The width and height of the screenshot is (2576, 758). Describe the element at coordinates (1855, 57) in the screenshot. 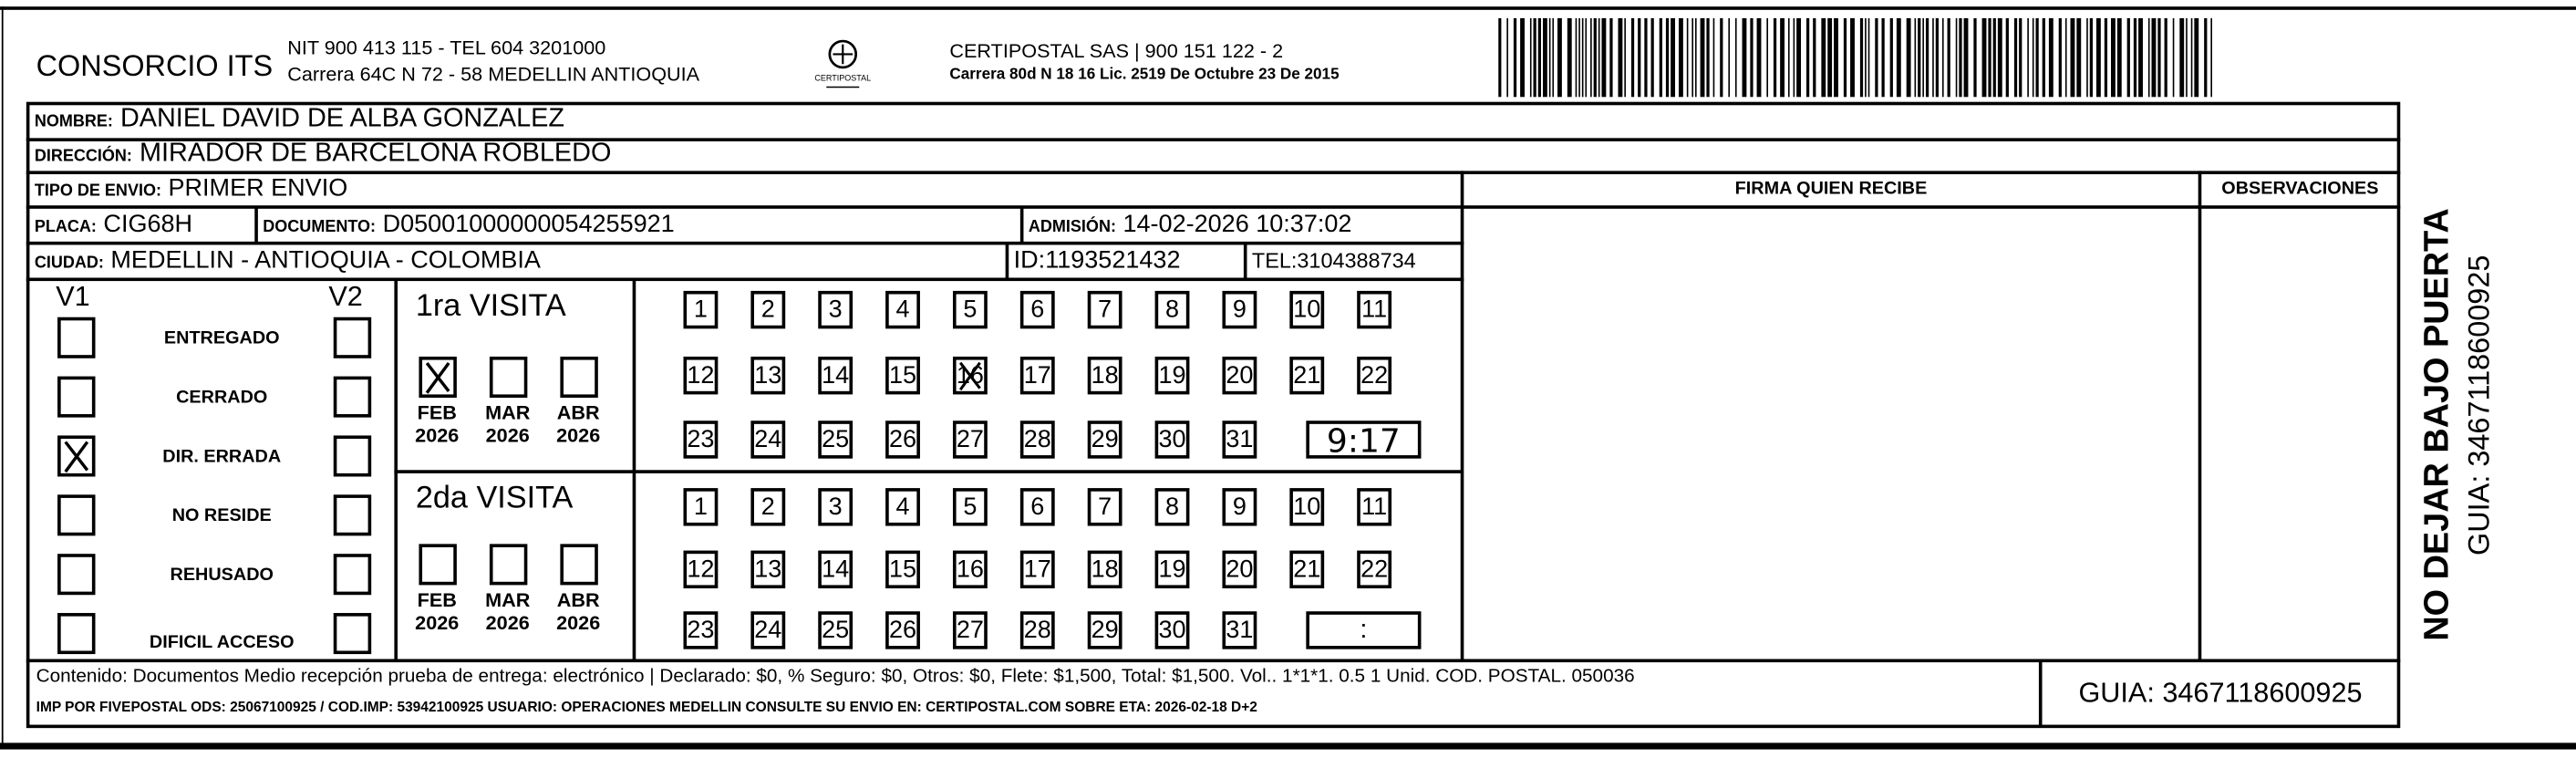

I see `barcode` at that location.